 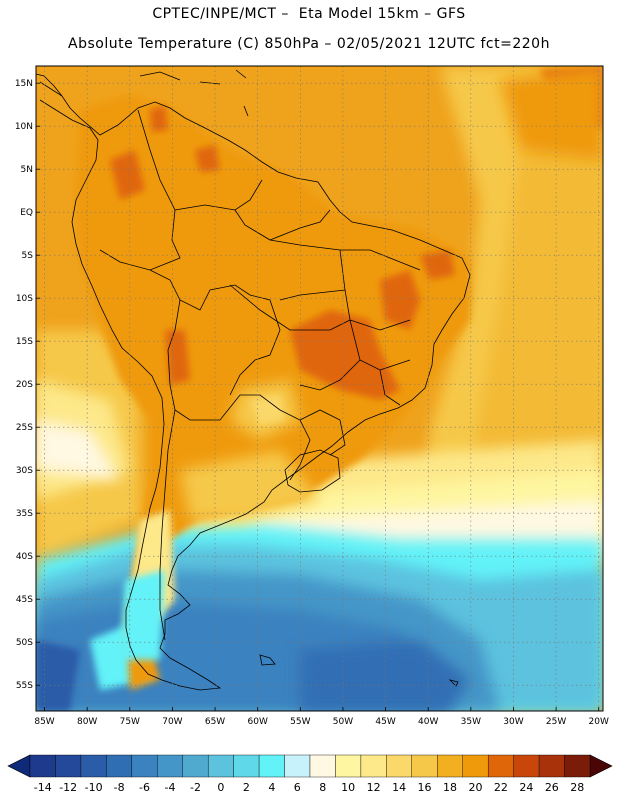 I want to click on uruguay-border, so click(x=312, y=471).